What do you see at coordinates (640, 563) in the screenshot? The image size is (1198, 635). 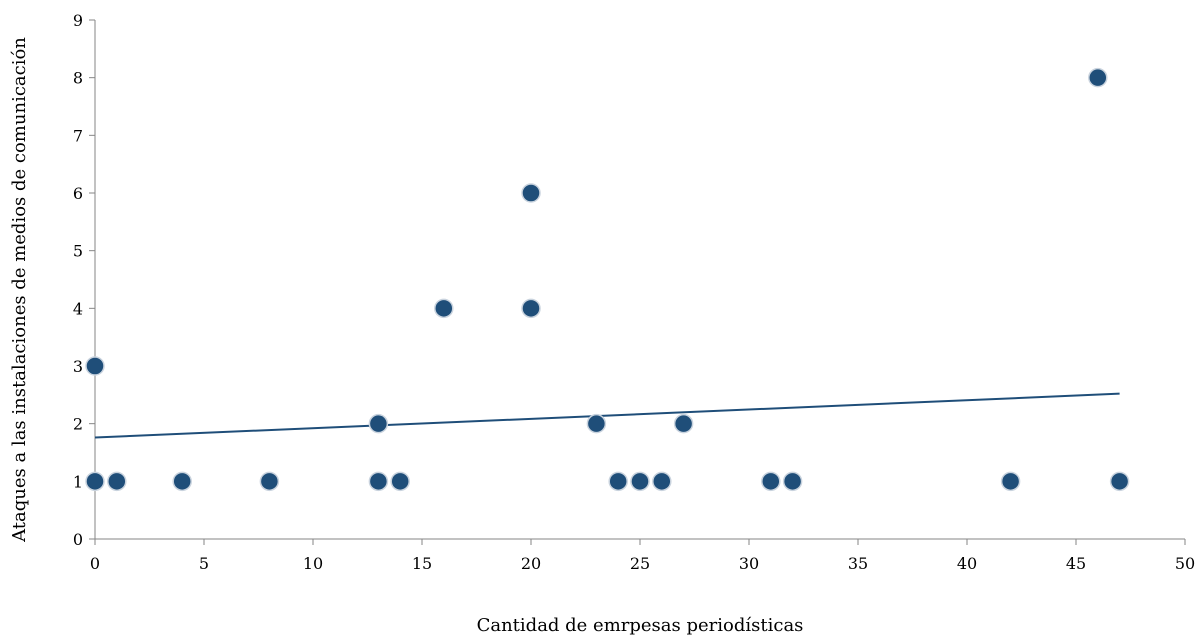 I see `x-tick-label: 25` at bounding box center [640, 563].